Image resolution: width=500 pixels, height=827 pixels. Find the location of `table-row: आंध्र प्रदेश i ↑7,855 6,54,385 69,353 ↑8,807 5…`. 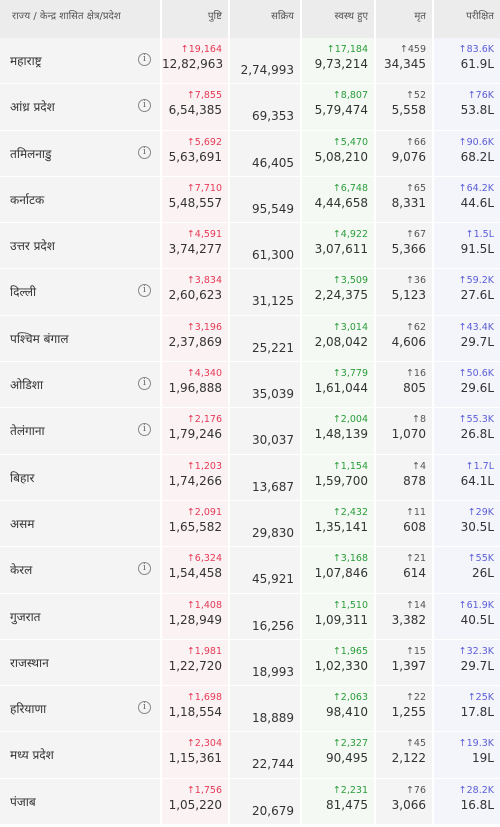

table-row: आंध्र प्रदेश i ↑7,855 6,54,385 69,353 ↑8,807 5… is located at coordinates (250, 107).